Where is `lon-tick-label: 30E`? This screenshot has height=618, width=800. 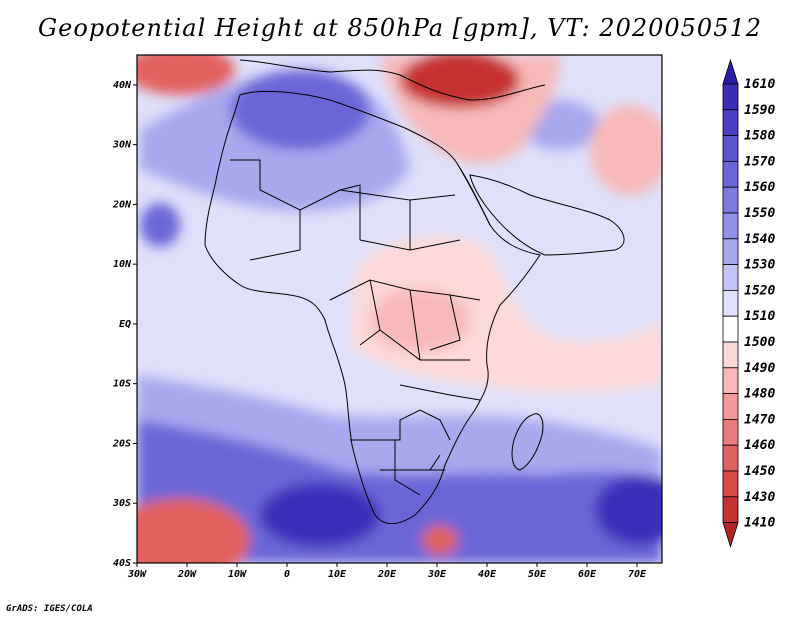
lon-tick-label: 30E is located at coordinates (437, 574).